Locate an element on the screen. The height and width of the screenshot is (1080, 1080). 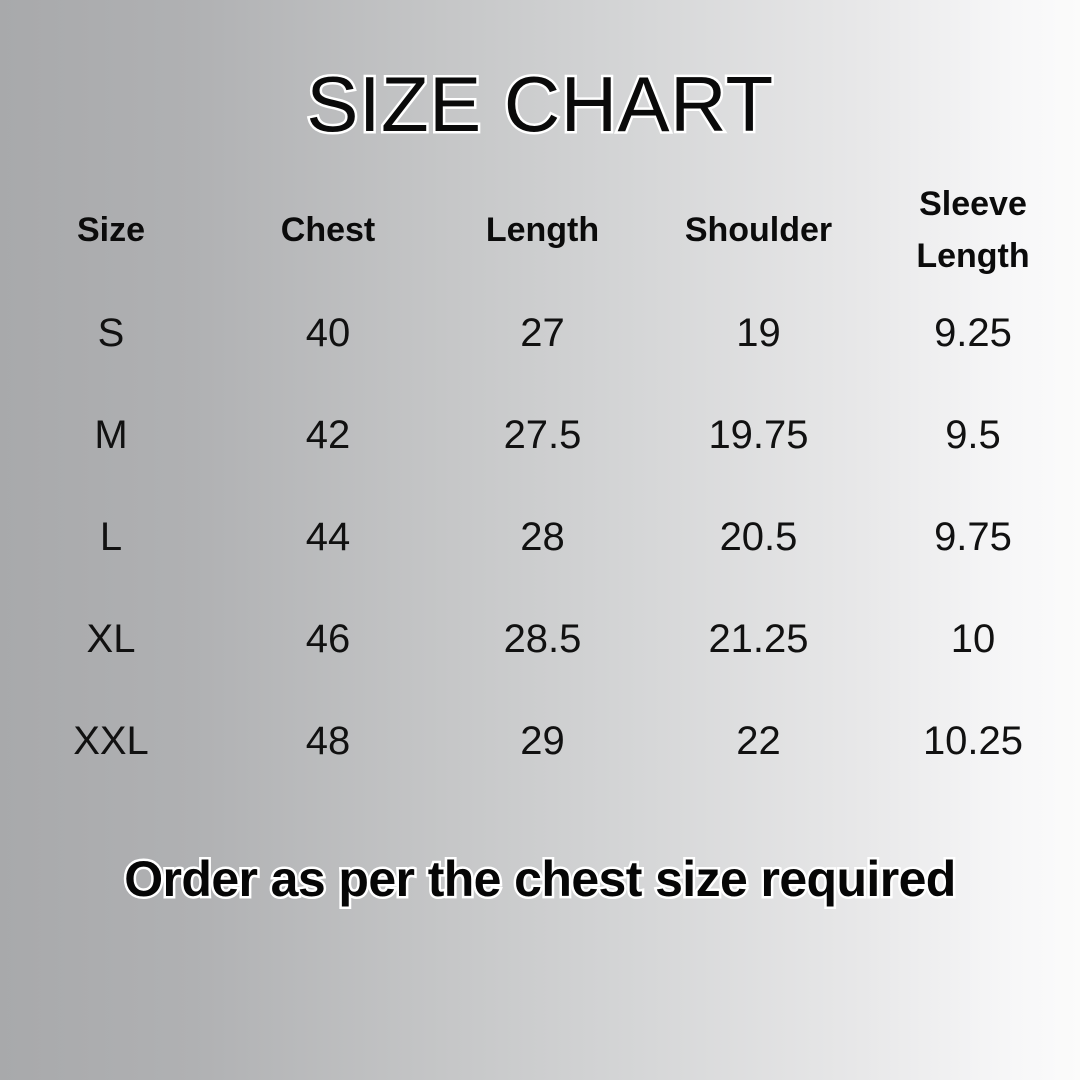
cell-length: 29 is located at coordinates (542, 741).